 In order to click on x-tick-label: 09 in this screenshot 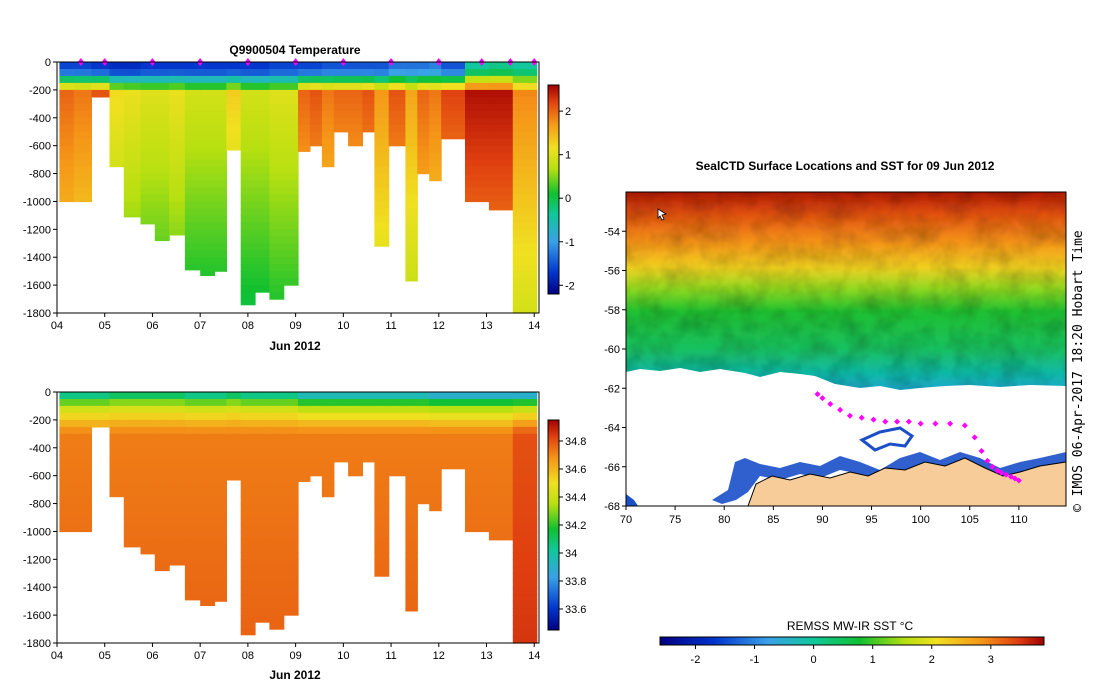, I will do `click(295, 656)`.